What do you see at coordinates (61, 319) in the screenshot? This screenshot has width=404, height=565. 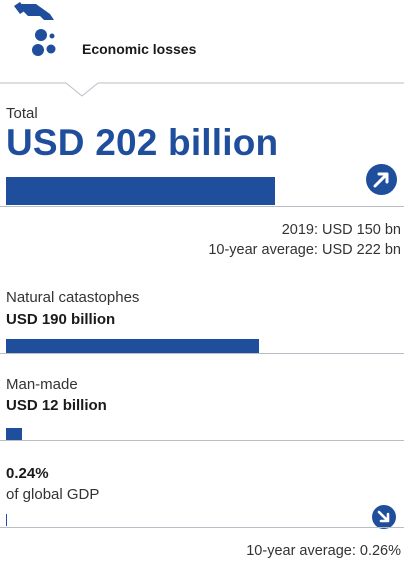 I see `natural-value: USD 190 billion` at bounding box center [61, 319].